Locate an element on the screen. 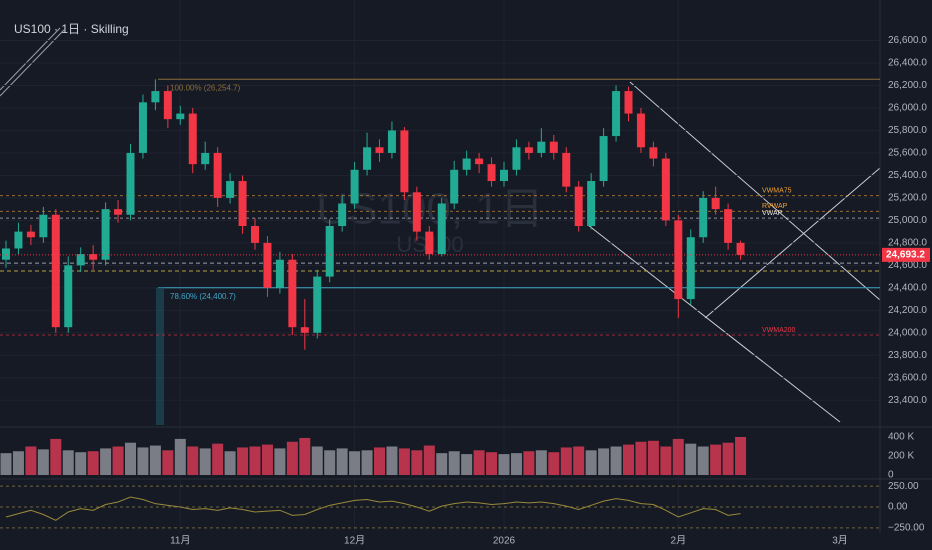 The image size is (932, 550). x-tick-label: 2月 is located at coordinates (679, 541).